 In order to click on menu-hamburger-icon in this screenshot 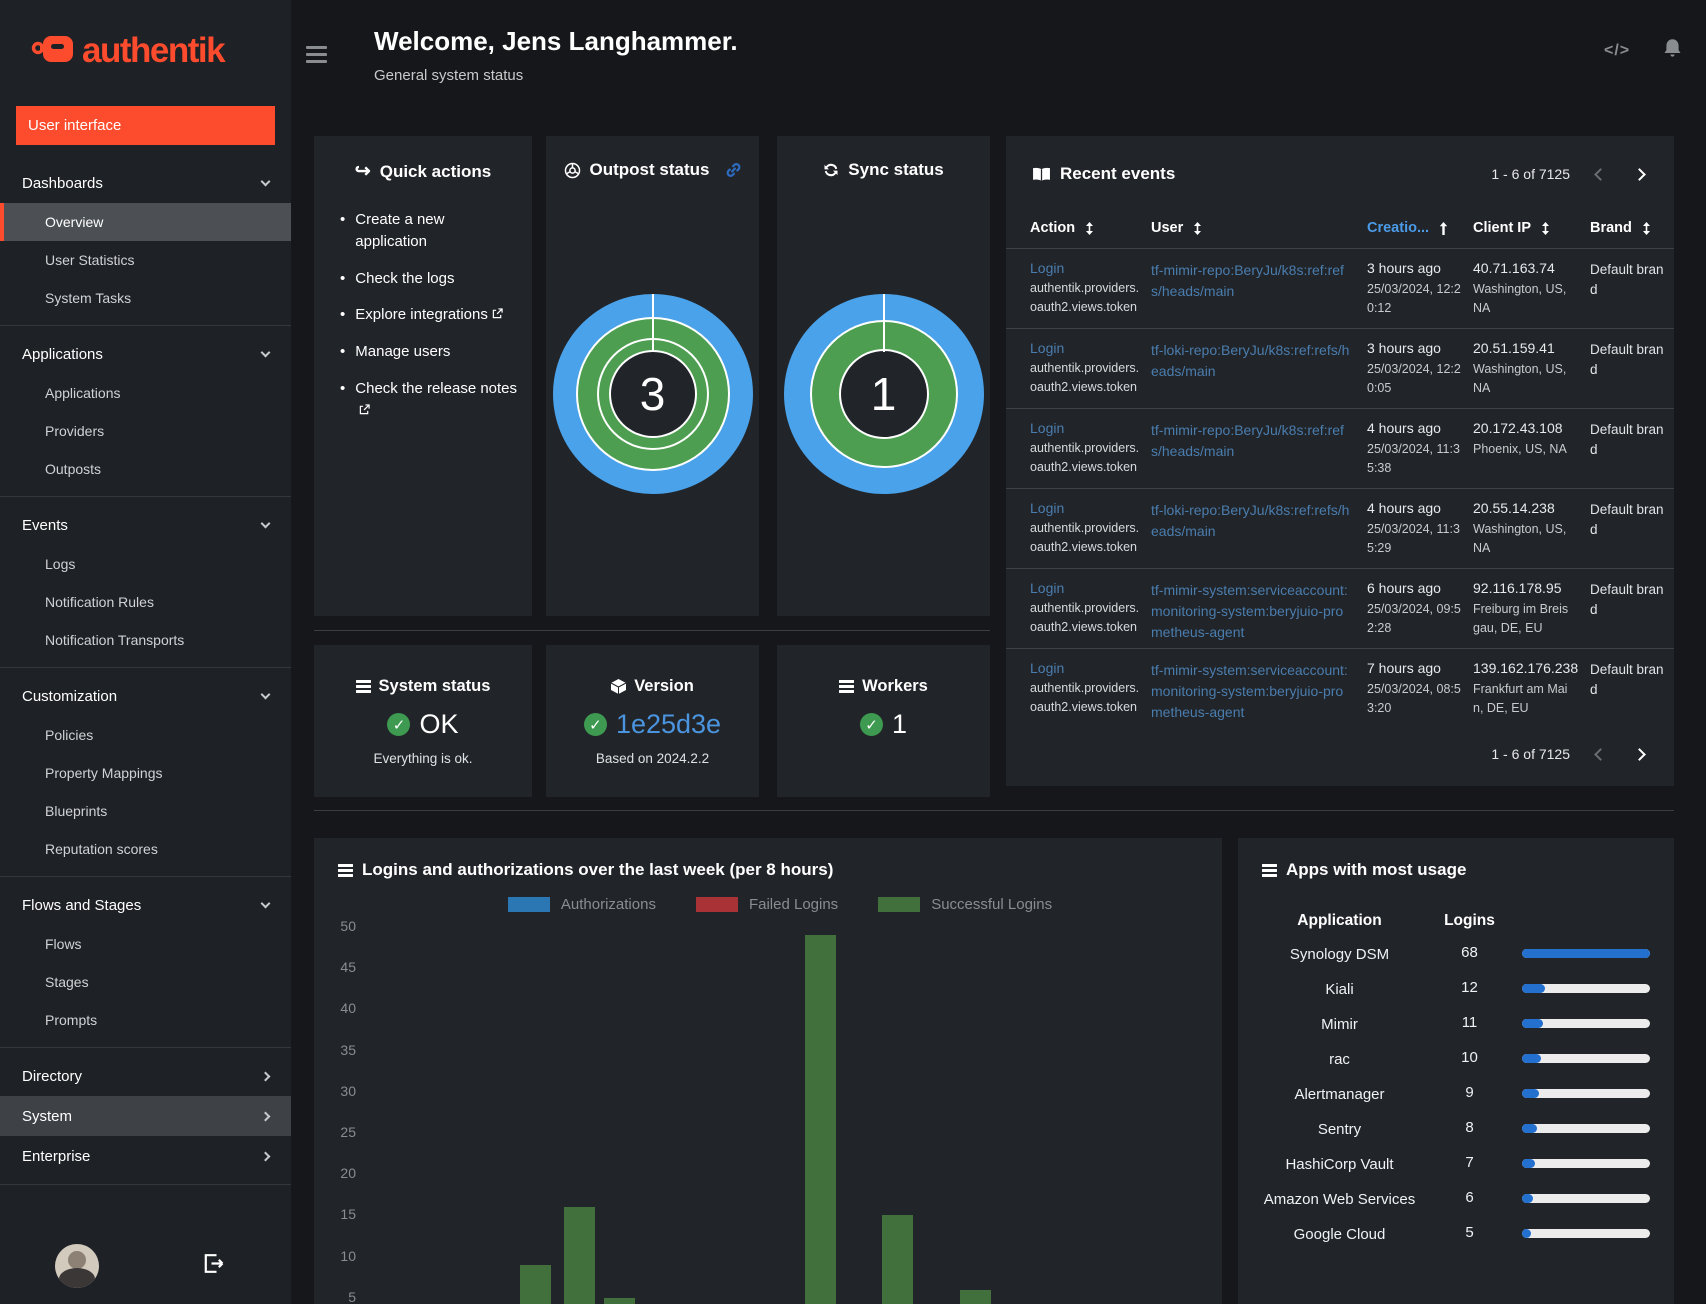, I will do `click(316, 56)`.